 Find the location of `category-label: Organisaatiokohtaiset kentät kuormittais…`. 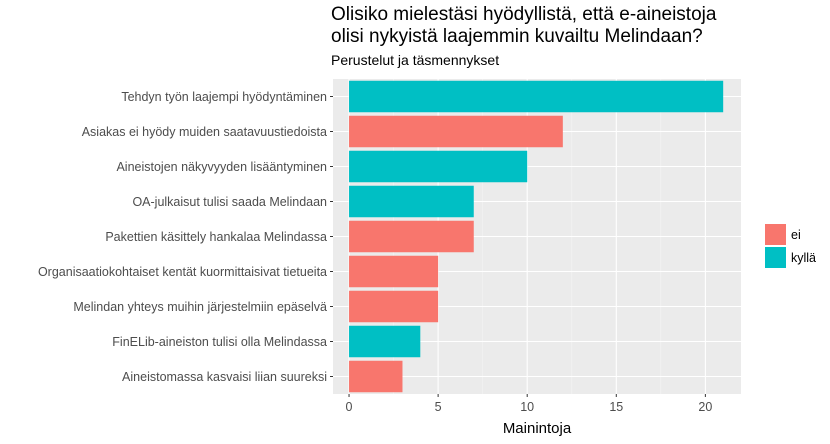

category-label: Organisaatiokohtaiset kentät kuormittais… is located at coordinates (182, 272).